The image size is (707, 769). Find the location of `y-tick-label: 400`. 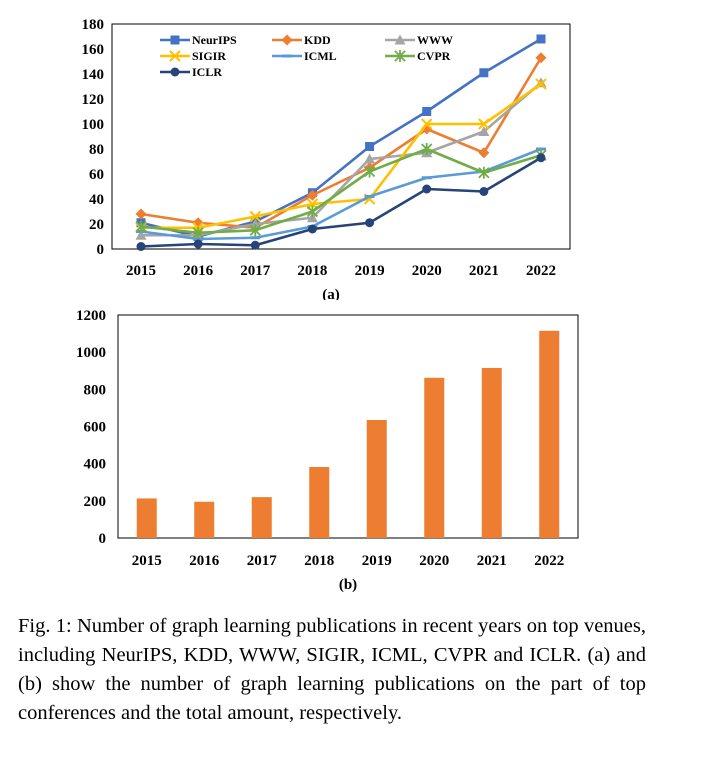

y-tick-label: 400 is located at coordinates (95, 465).